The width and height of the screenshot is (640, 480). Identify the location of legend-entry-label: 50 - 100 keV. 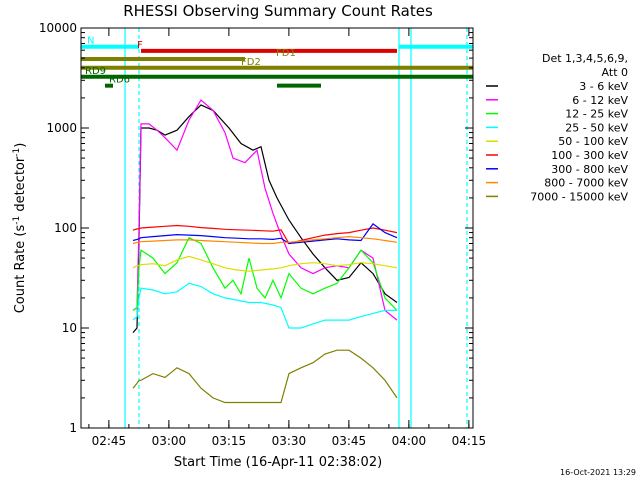
(593, 141).